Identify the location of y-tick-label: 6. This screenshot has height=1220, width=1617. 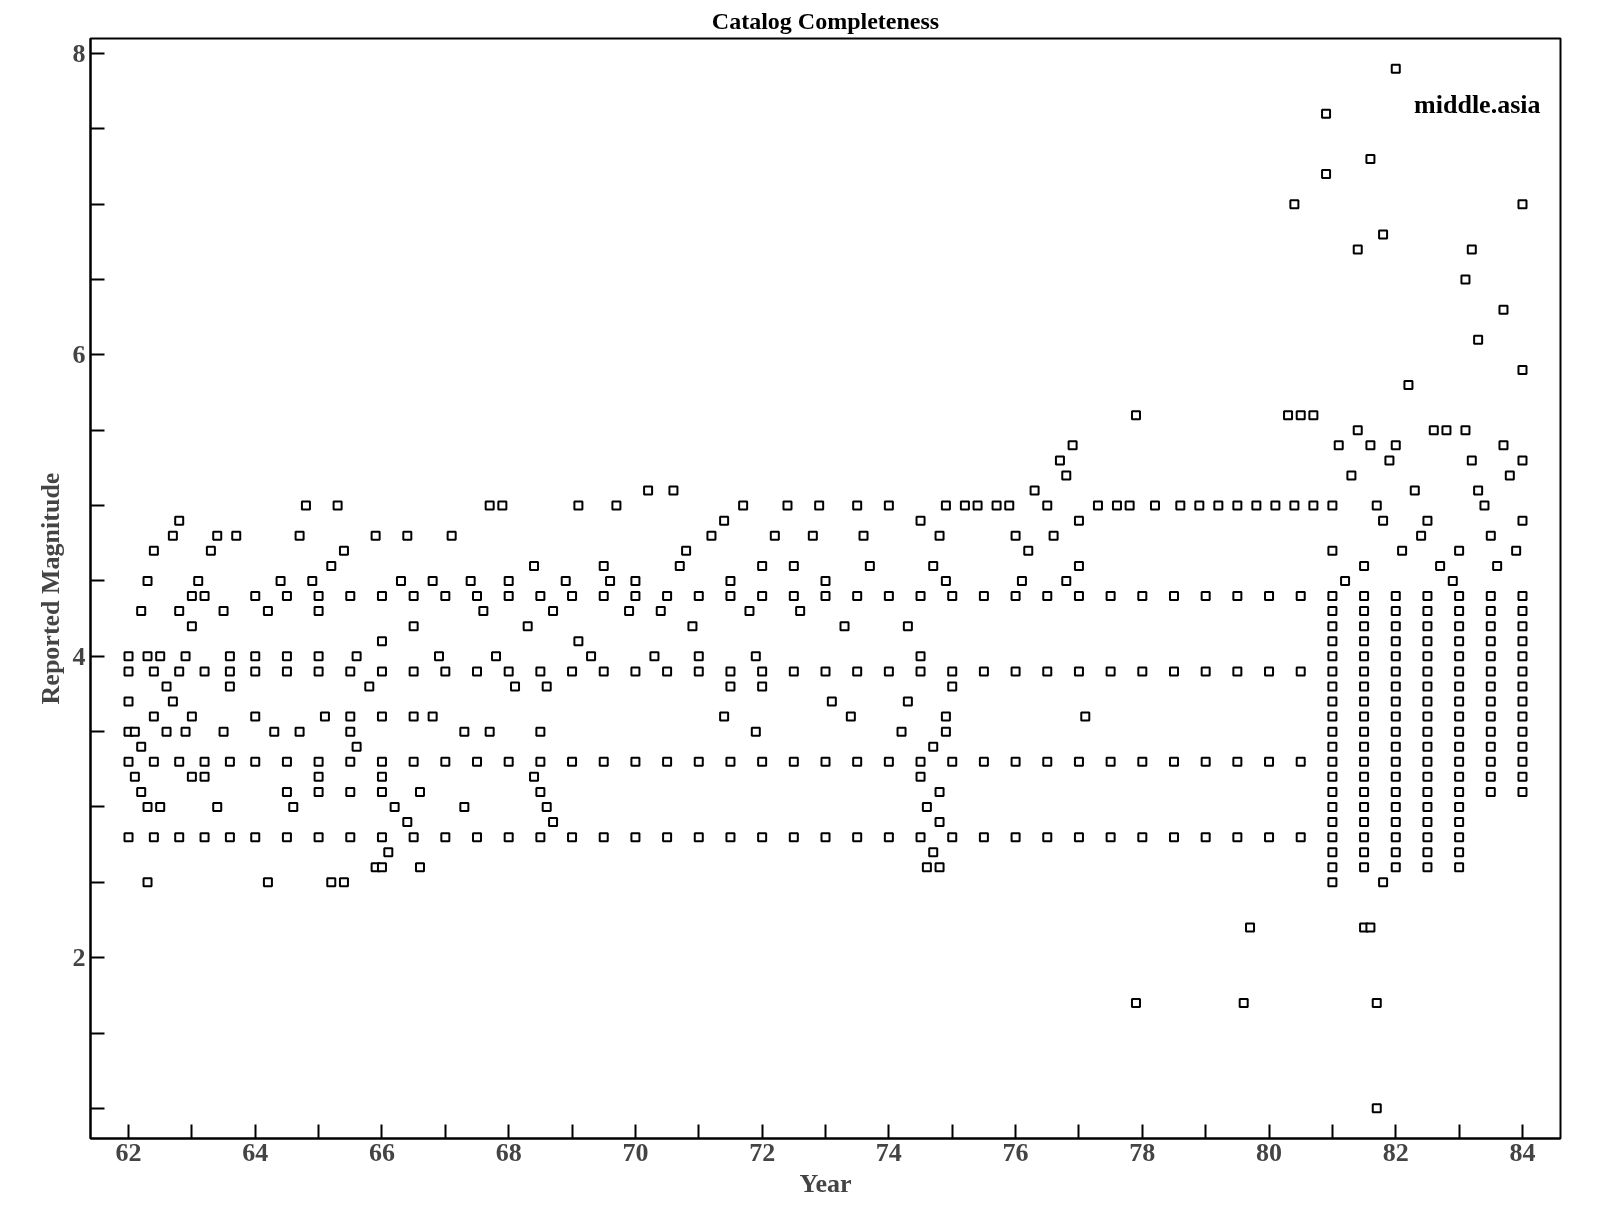
(79, 355).